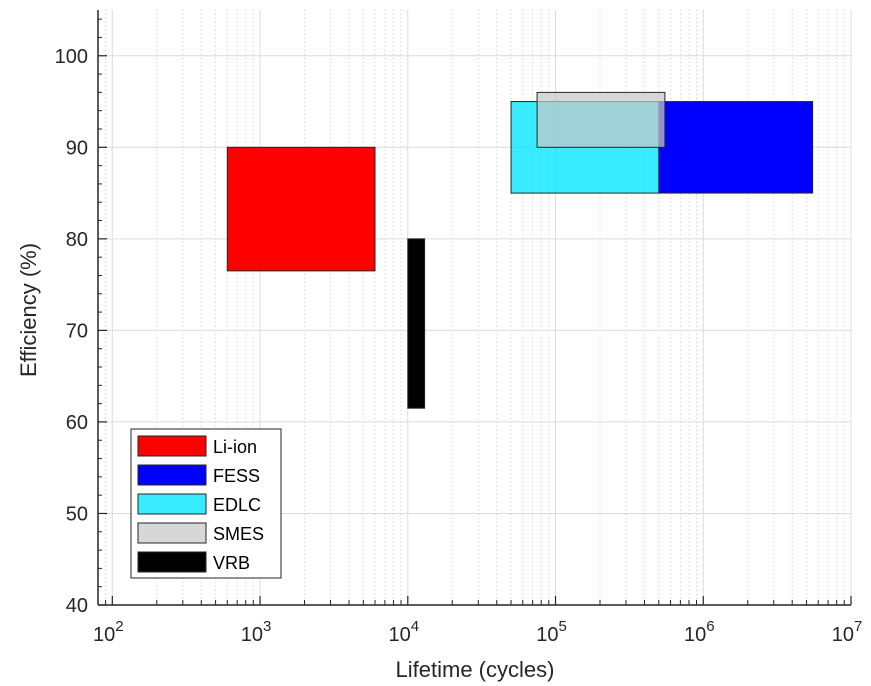 The height and width of the screenshot is (686, 871). Describe the element at coordinates (237, 505) in the screenshot. I see `legend-label: EDLC` at that location.